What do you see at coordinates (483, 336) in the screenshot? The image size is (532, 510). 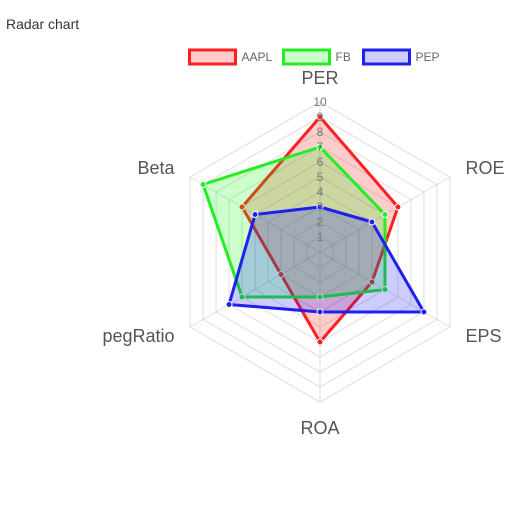 I see `axis-label-eps: EPS` at bounding box center [483, 336].